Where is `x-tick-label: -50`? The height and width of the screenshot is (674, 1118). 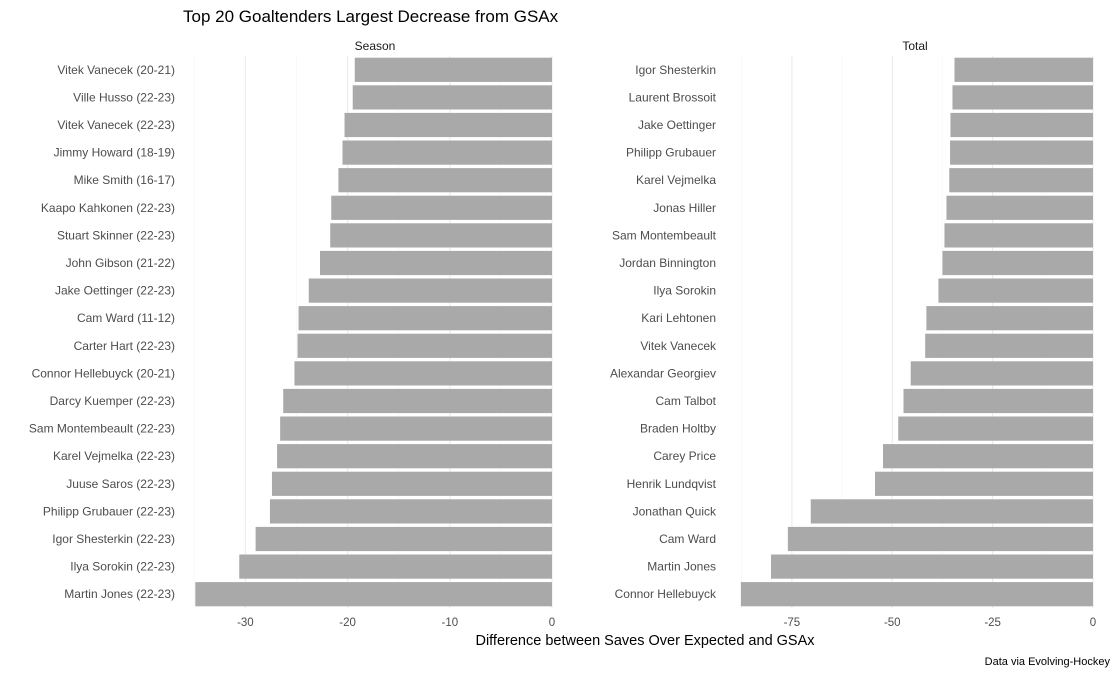
x-tick-label: -50 is located at coordinates (892, 623).